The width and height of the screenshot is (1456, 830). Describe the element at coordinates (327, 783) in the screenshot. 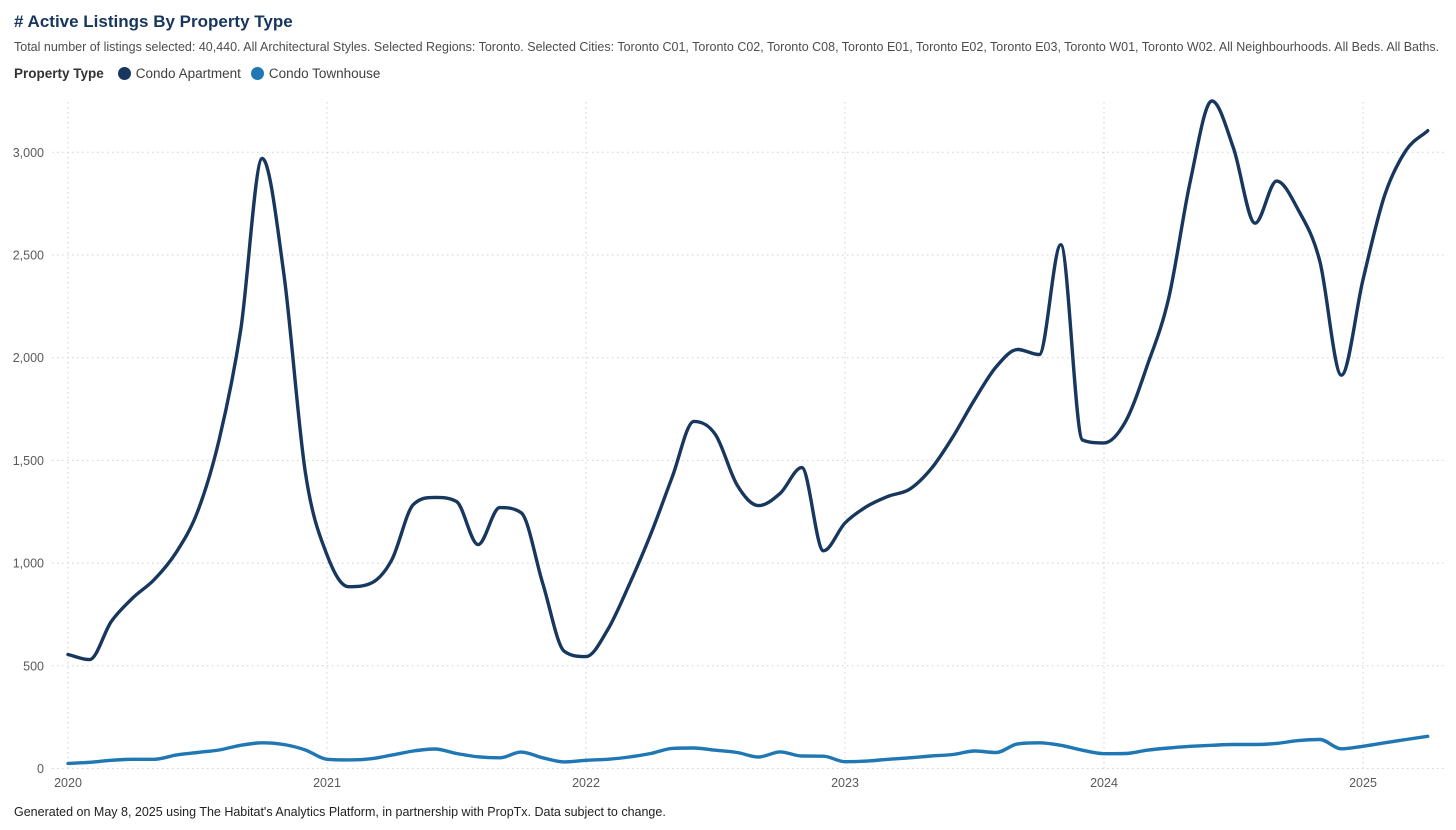

I see `x-tick-label: 2021` at that location.